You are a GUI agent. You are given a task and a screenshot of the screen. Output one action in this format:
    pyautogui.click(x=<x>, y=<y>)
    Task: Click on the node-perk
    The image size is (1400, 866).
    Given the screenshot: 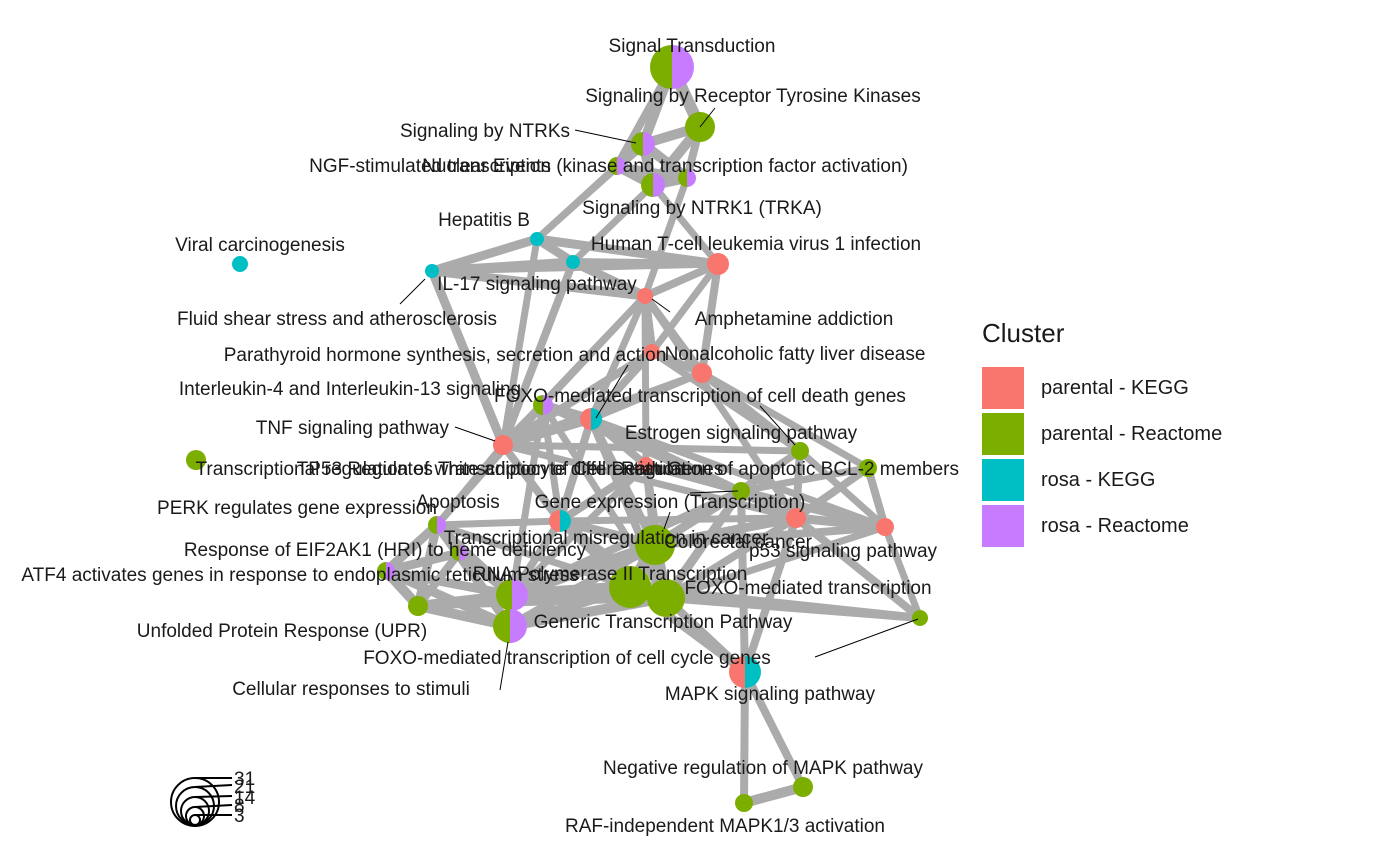 What is the action you would take?
    pyautogui.click(x=437, y=525)
    